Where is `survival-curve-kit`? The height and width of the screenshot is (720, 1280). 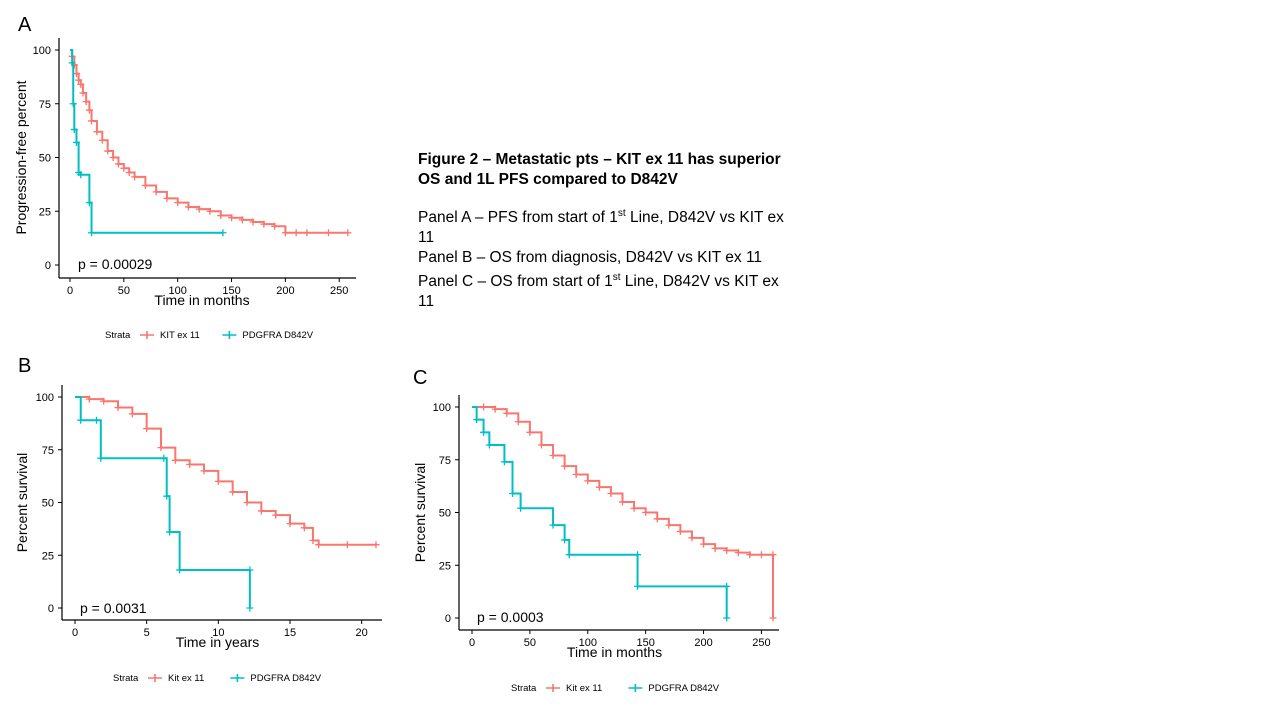
survival-curve-kit is located at coordinates (225, 471).